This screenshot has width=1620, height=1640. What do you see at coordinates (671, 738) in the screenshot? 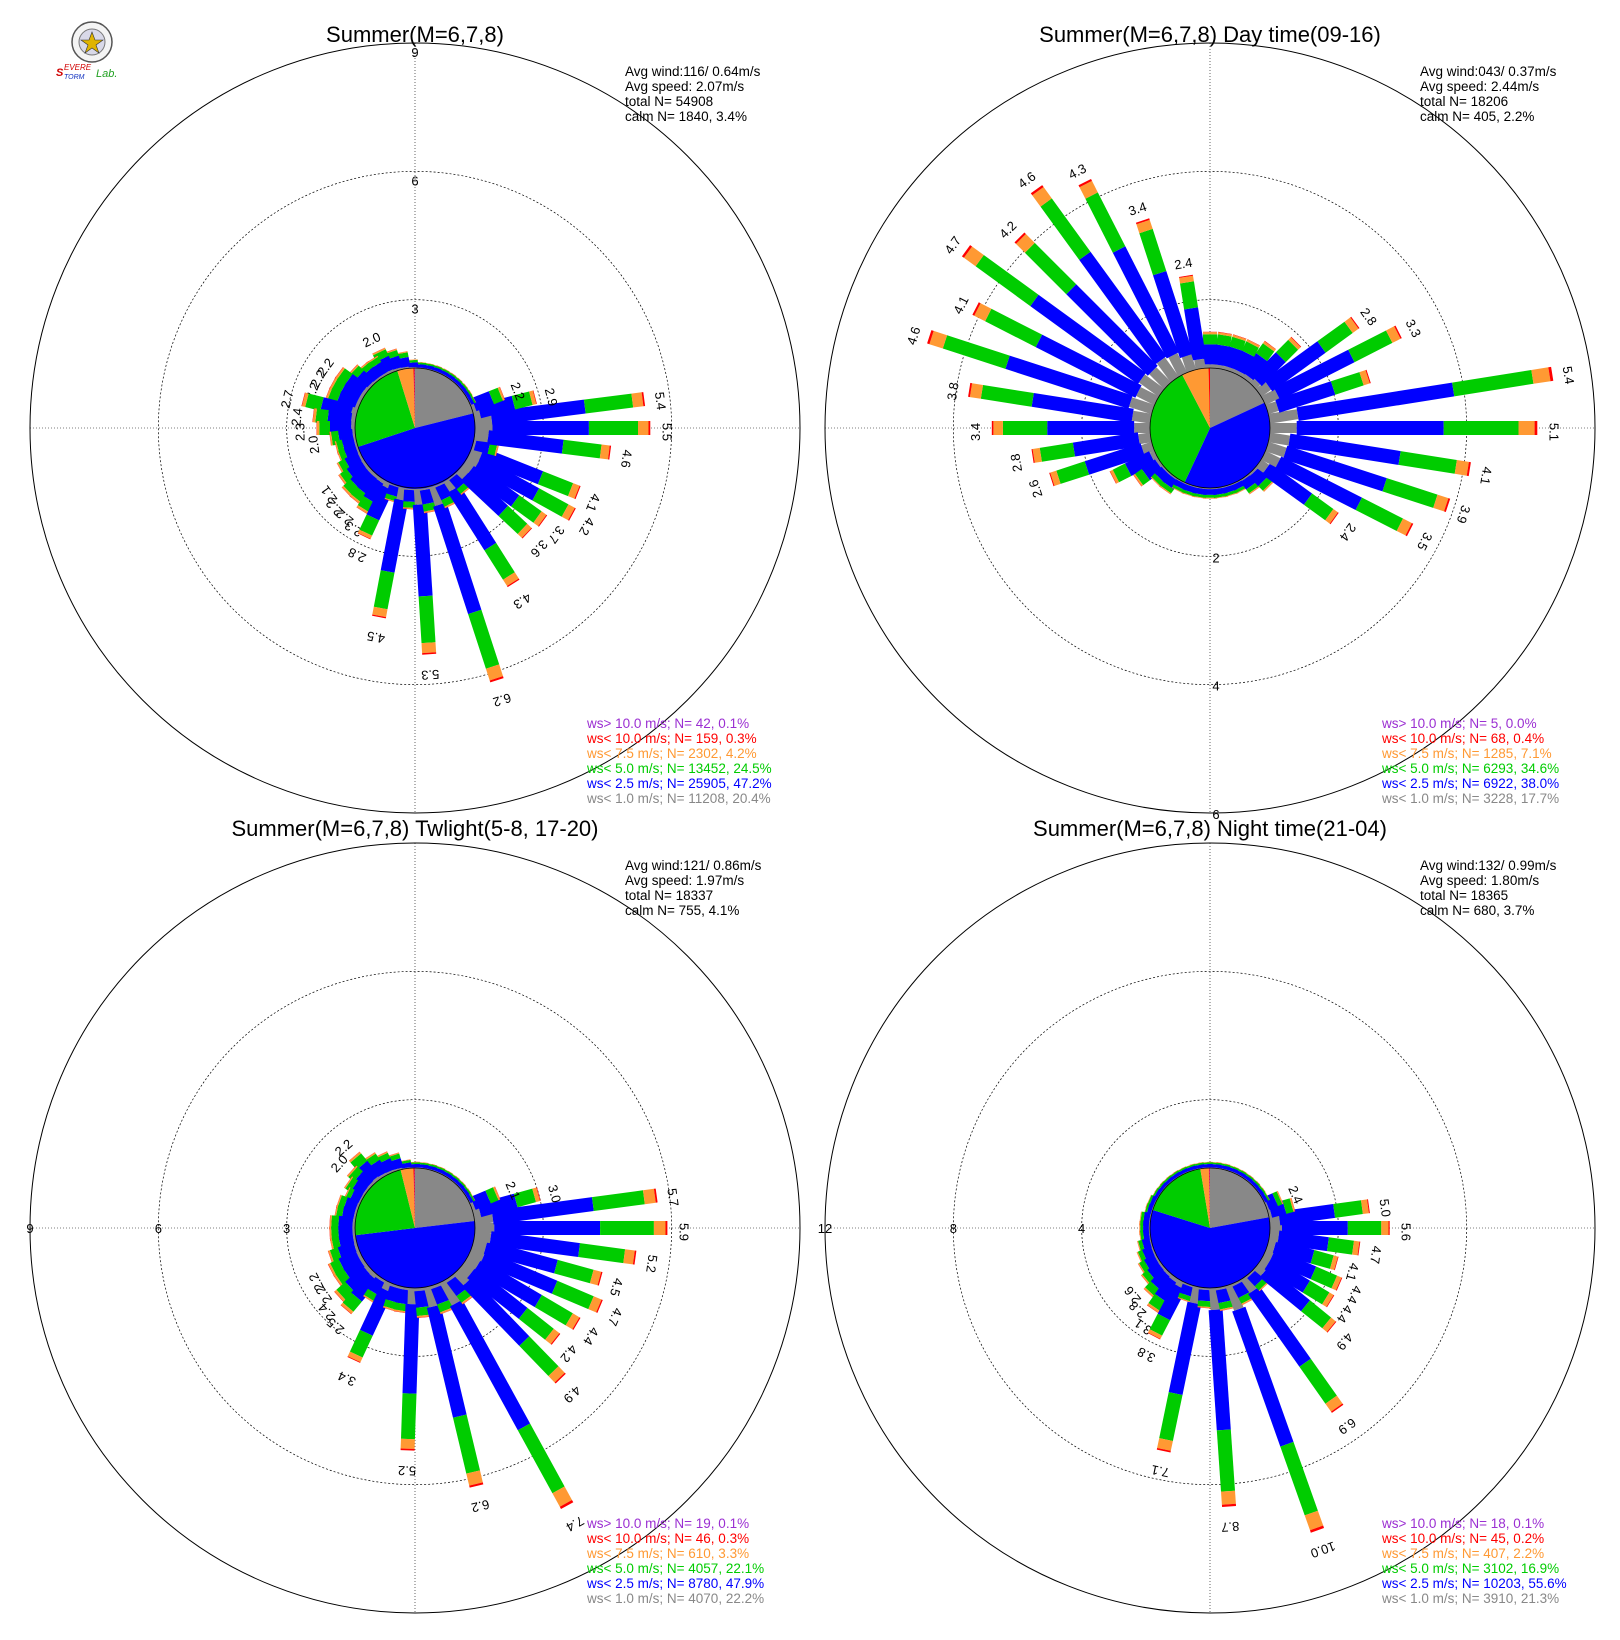
I see `legend-entry: ws< 10.0 m/s; N= 159, 0.3%` at bounding box center [671, 738].